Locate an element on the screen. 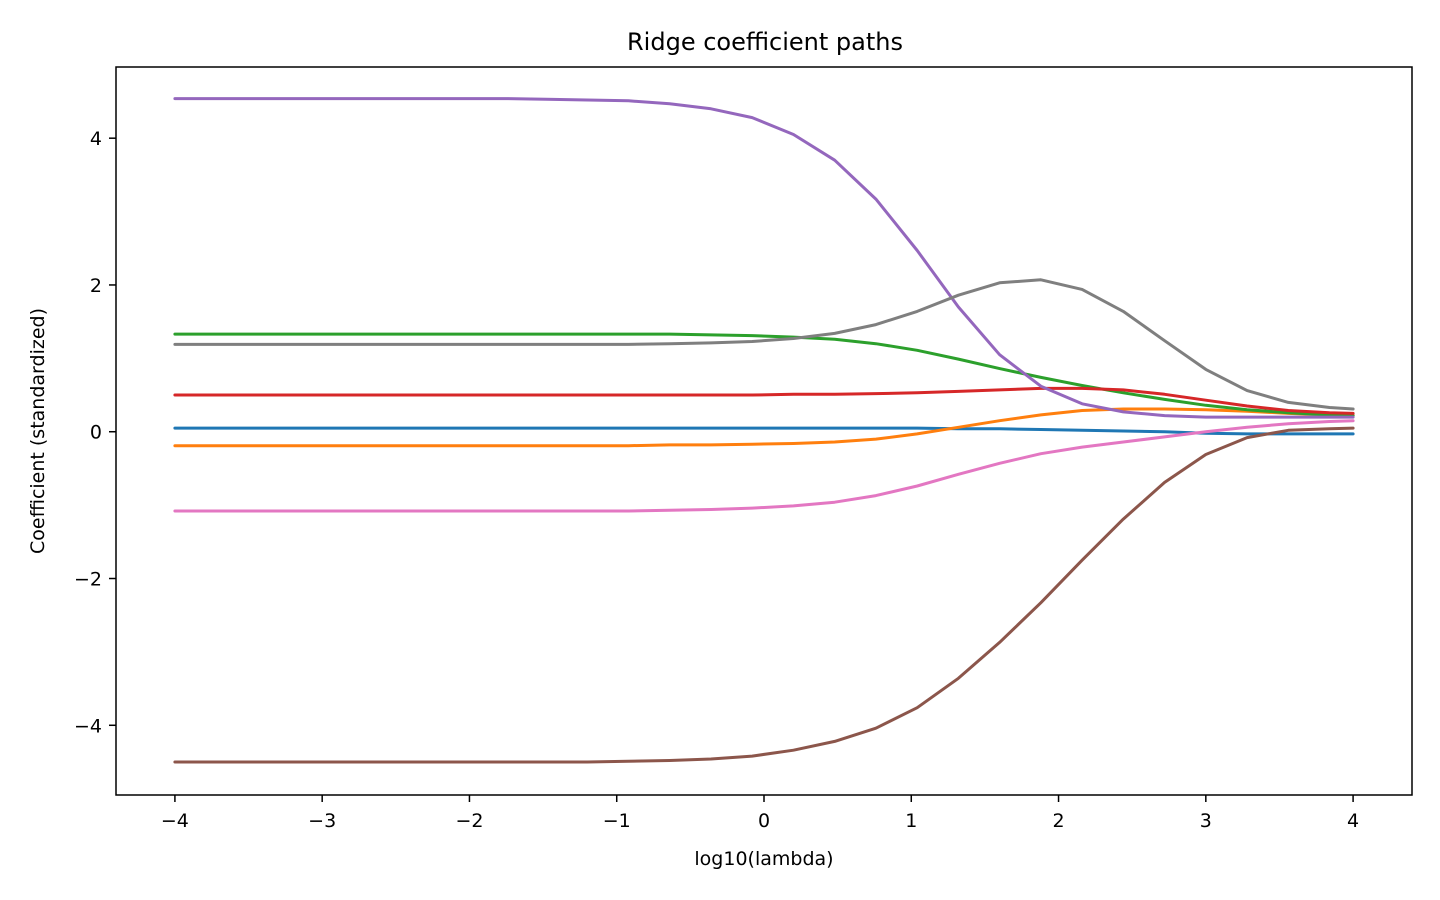  x-axis-label: log10(lambda) is located at coordinates (763, 859).